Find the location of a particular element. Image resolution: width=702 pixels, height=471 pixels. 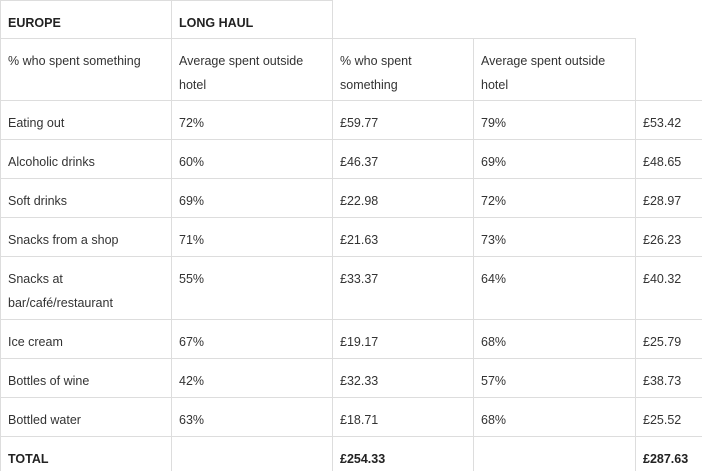

longhaul-pct-cell: 57% is located at coordinates (494, 381).